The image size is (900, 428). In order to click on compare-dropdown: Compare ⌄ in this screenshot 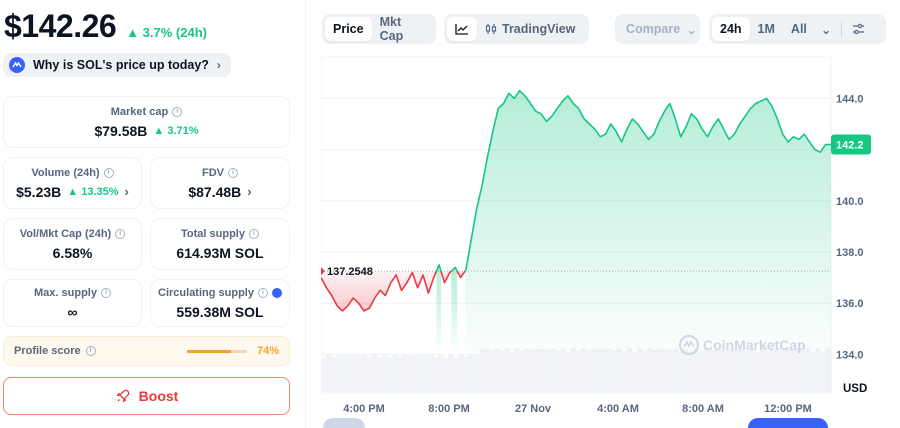, I will do `click(657, 29)`.